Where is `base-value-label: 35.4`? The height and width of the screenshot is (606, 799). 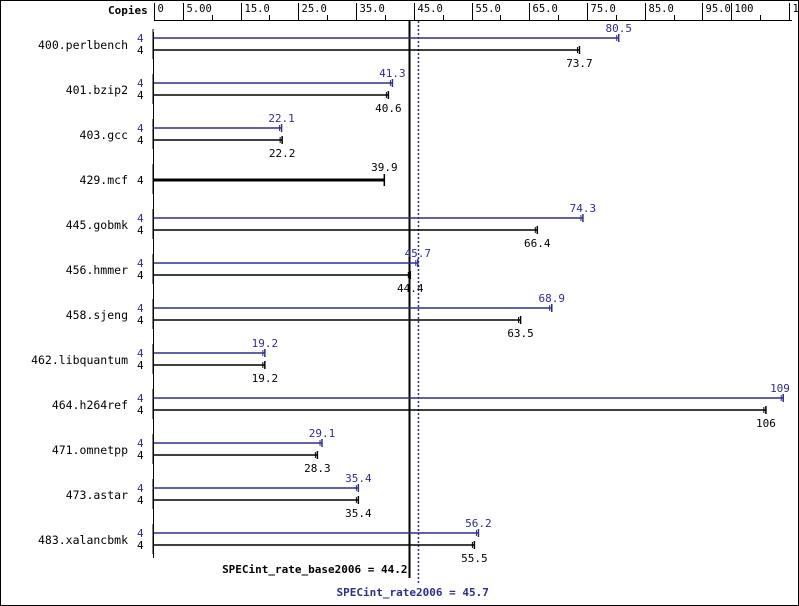 base-value-label: 35.4 is located at coordinates (358, 513).